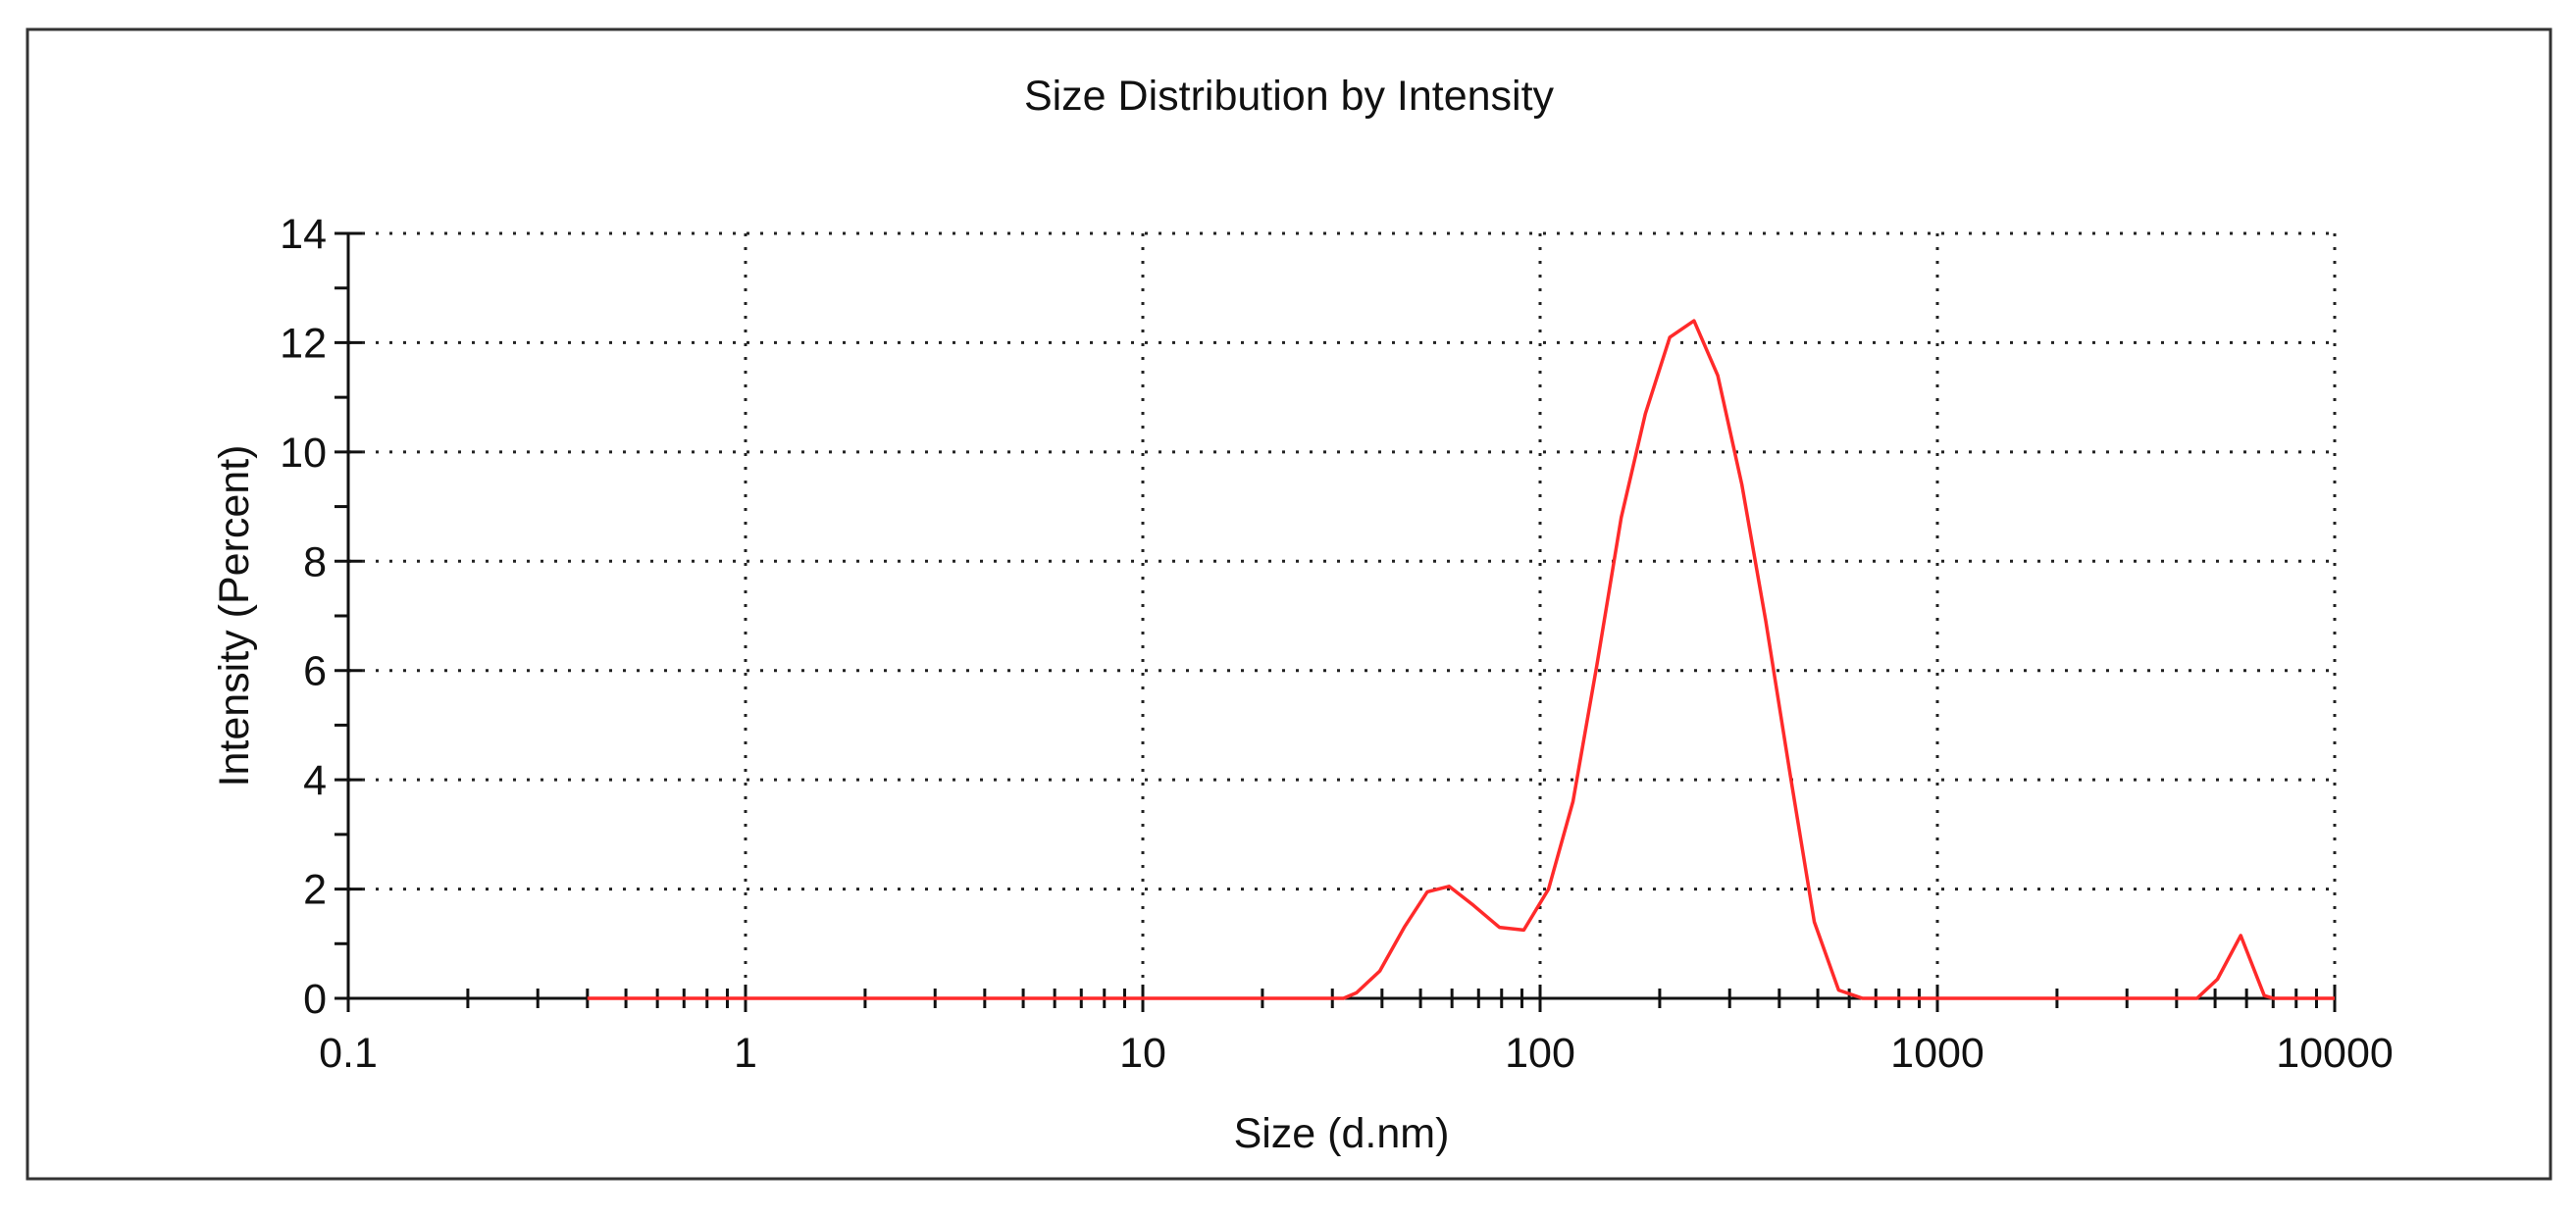 This screenshot has height=1218, width=2576. I want to click on x-tick-label: 1, so click(745, 1053).